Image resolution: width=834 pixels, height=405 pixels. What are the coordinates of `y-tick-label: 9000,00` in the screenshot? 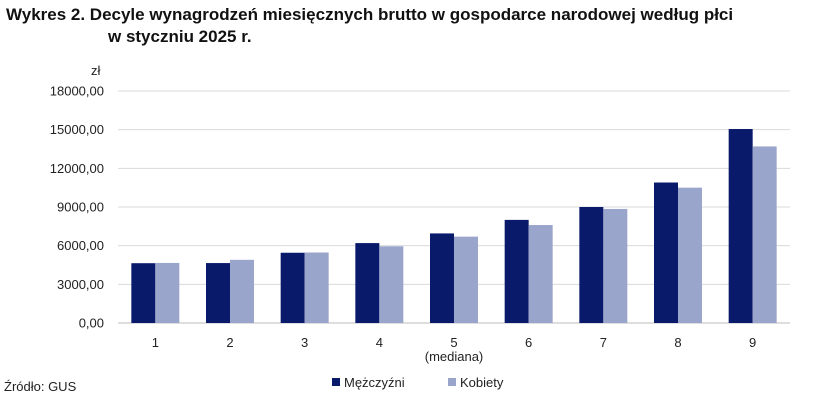 It's located at (80, 207).